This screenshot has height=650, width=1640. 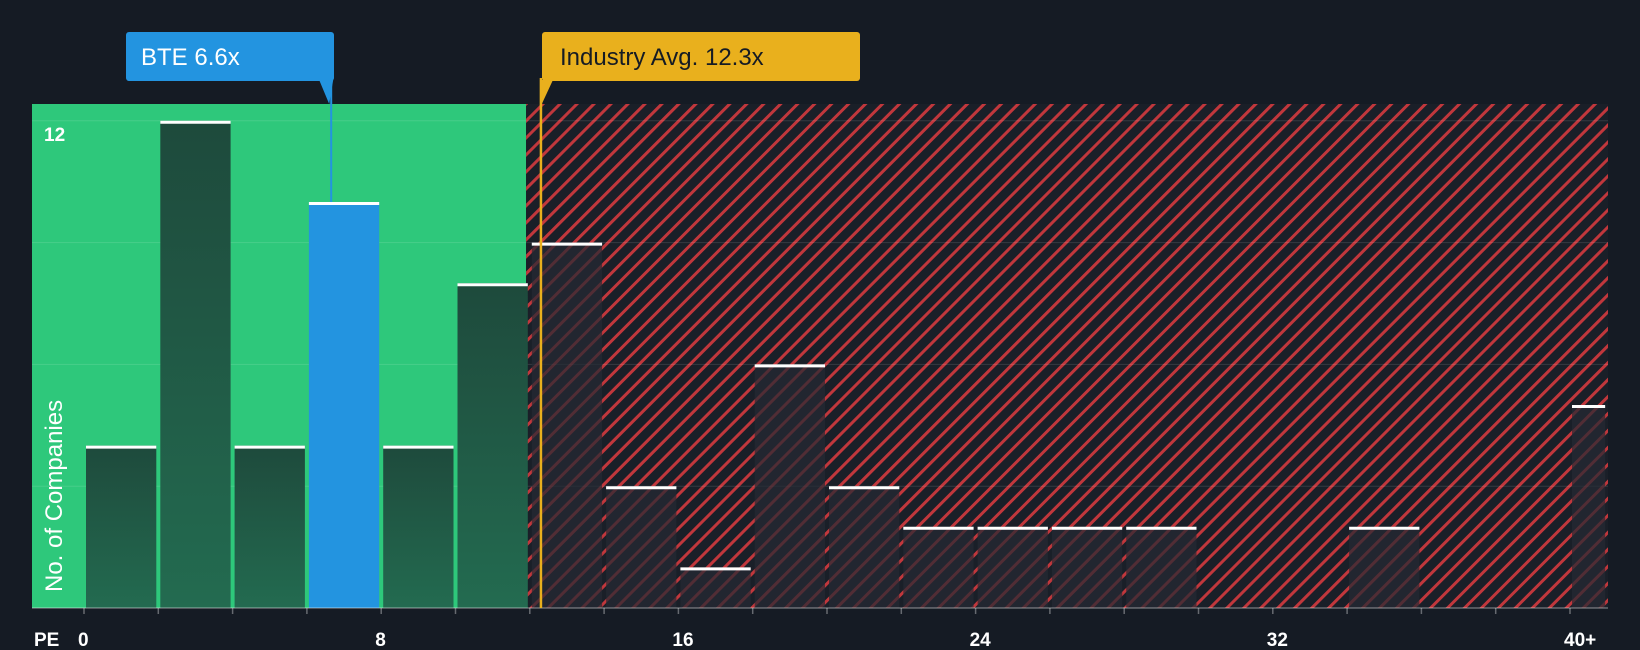 What do you see at coordinates (83, 640) in the screenshot?
I see `x-tick-label-0: 0` at bounding box center [83, 640].